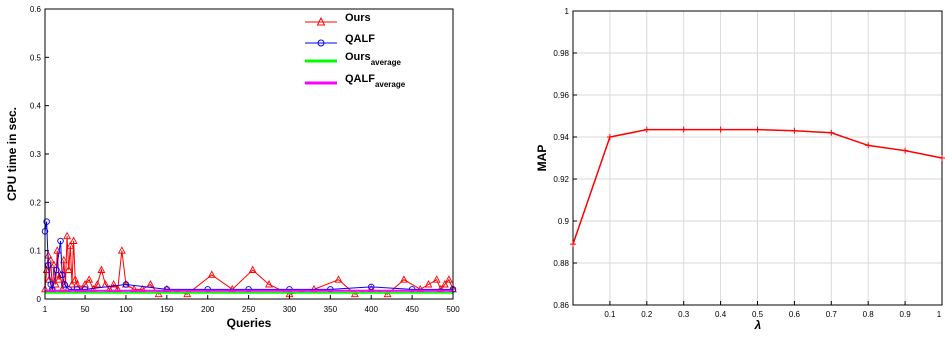  What do you see at coordinates (39, 299) in the screenshot?
I see `y-tick-label: 0` at bounding box center [39, 299].